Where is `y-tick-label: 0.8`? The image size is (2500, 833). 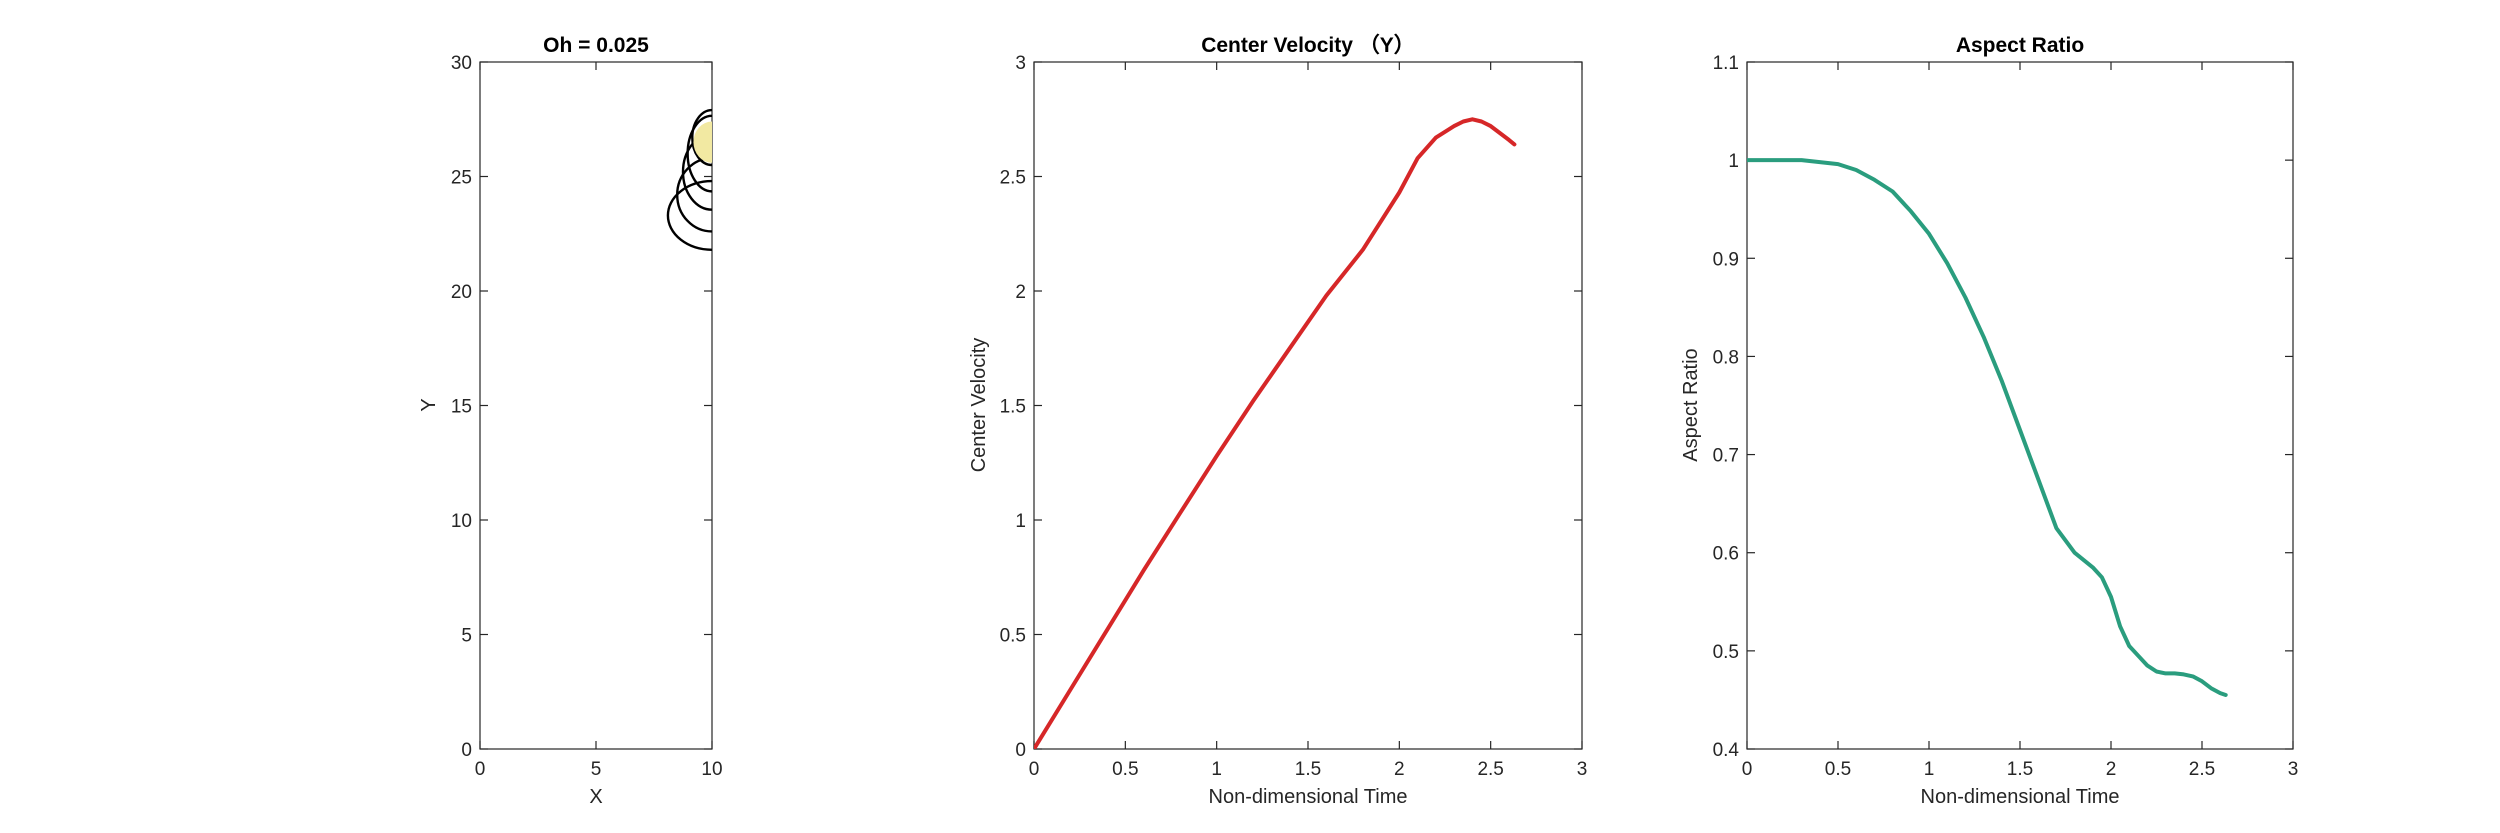
y-tick-label: 0.8 is located at coordinates (1726, 357).